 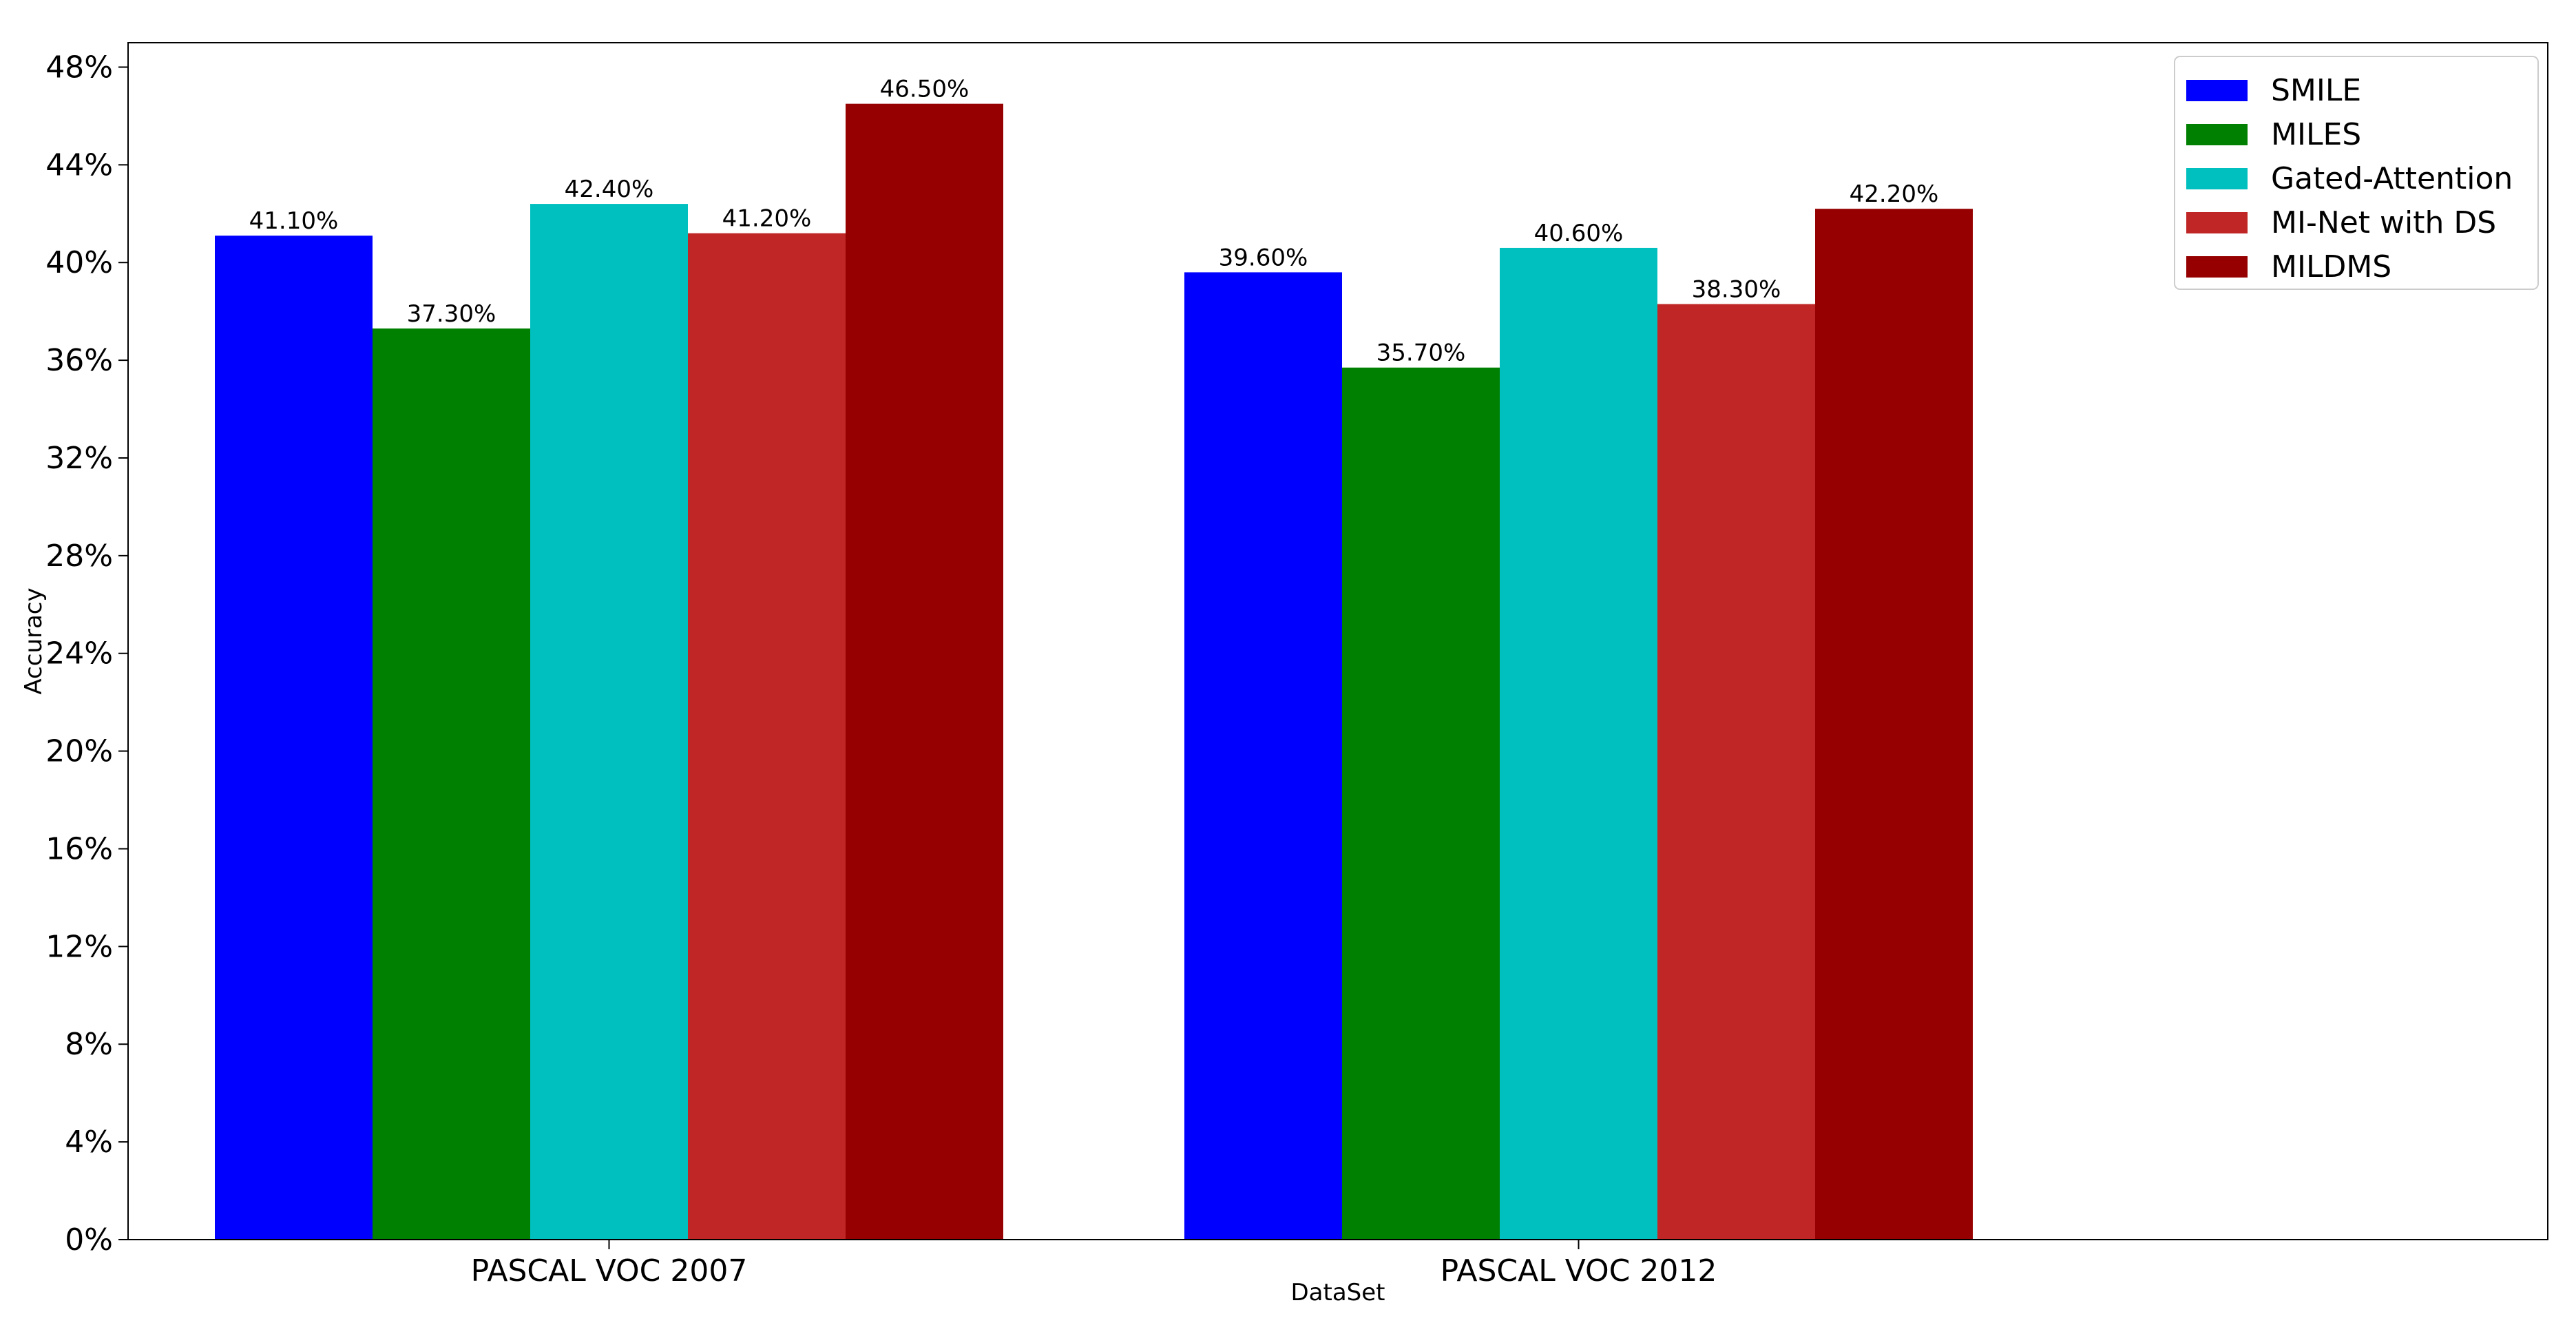 What do you see at coordinates (34, 640) in the screenshot?
I see `y-axis-title: Accuracy` at bounding box center [34, 640].